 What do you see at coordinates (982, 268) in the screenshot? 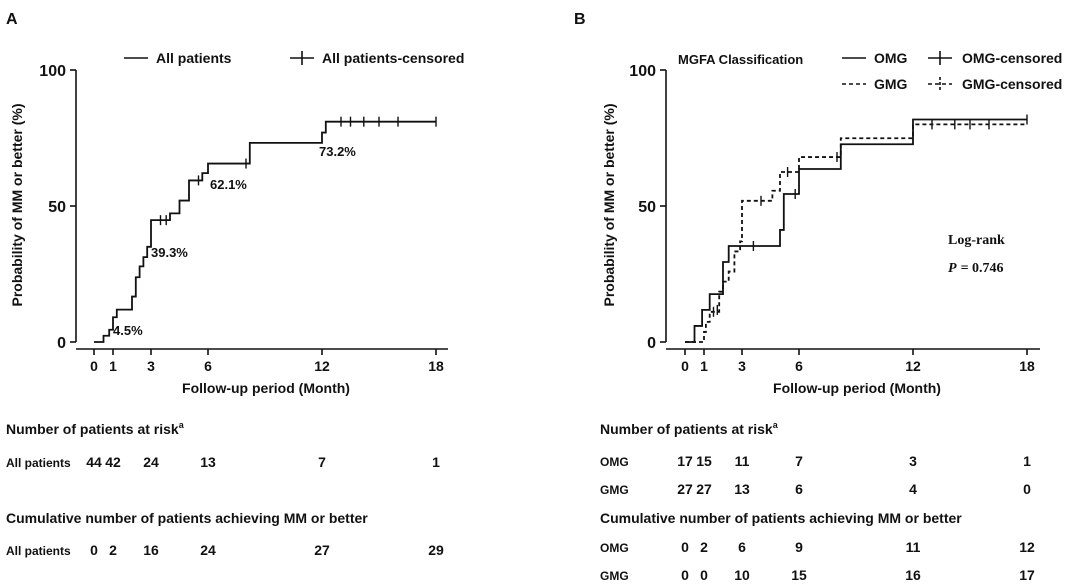
I see `logrank-p-value: = 0.746` at bounding box center [982, 268].